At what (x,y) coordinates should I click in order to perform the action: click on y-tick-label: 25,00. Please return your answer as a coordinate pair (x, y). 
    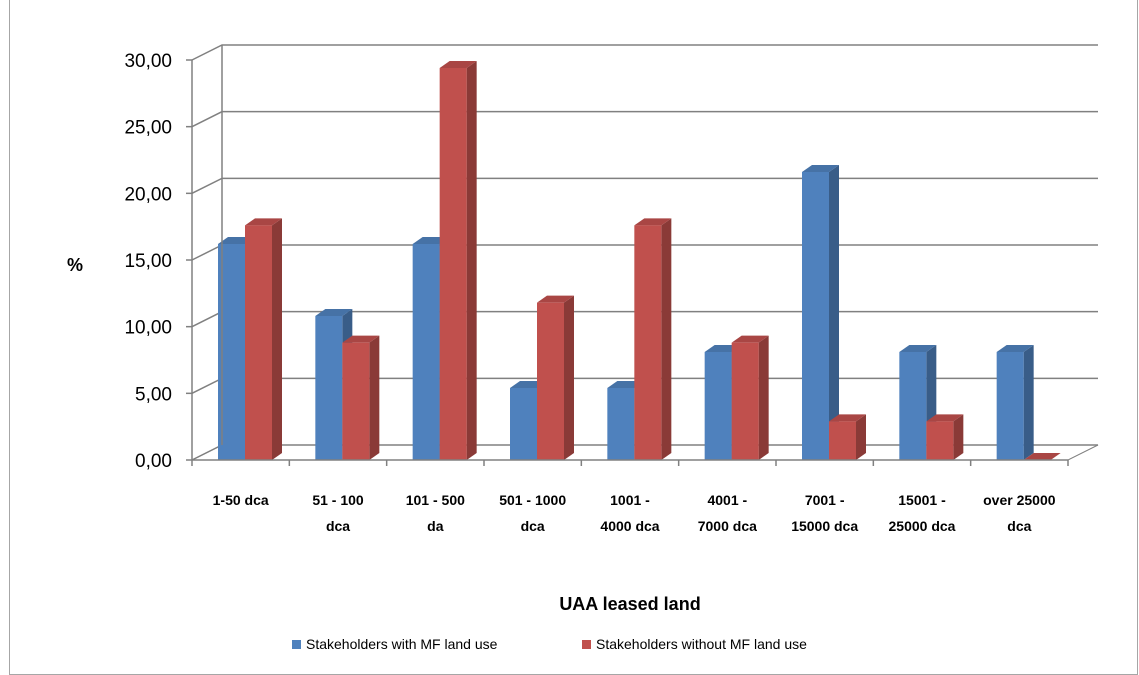
    Looking at the image, I should click on (148, 128).